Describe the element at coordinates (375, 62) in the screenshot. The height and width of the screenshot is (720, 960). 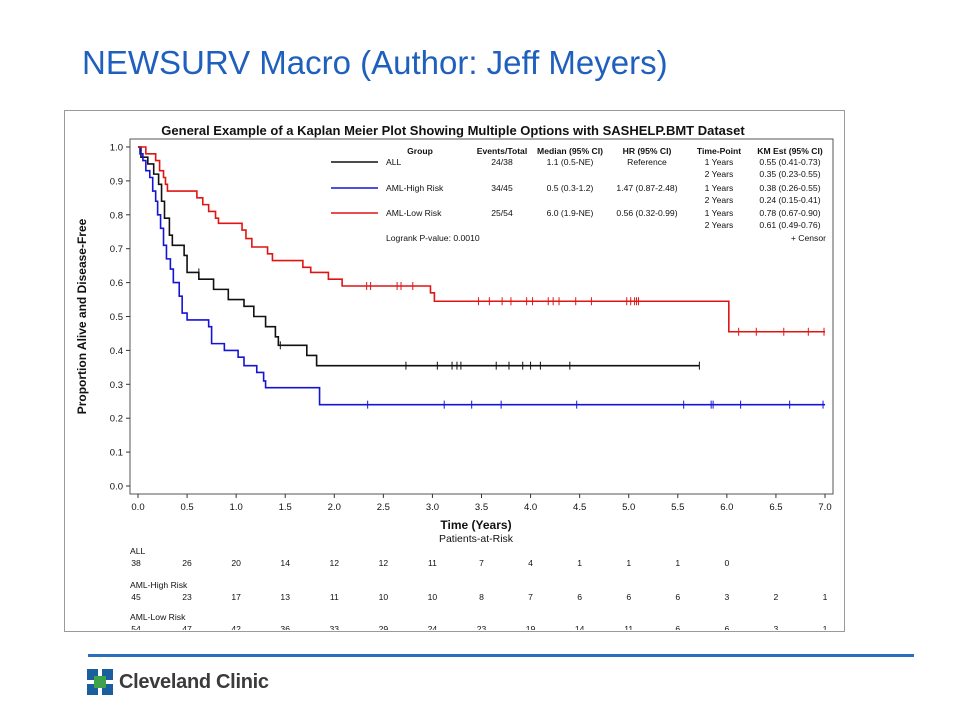
I see `slide-title: NEWSURV Macro (Author: Jeff Meyers)` at that location.